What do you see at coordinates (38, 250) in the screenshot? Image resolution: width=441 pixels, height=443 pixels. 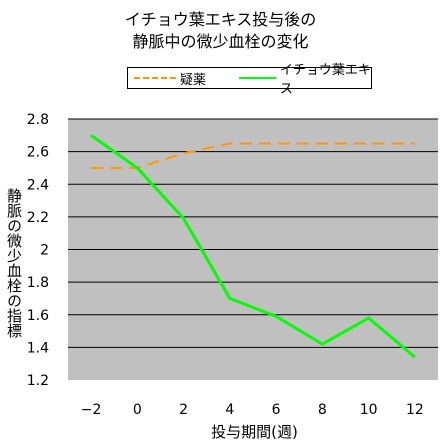 I see `y-tick-labels: 1.2 1.4 1.6 1.8 2 2.2 2.4 2.6 2.8` at bounding box center [38, 250].